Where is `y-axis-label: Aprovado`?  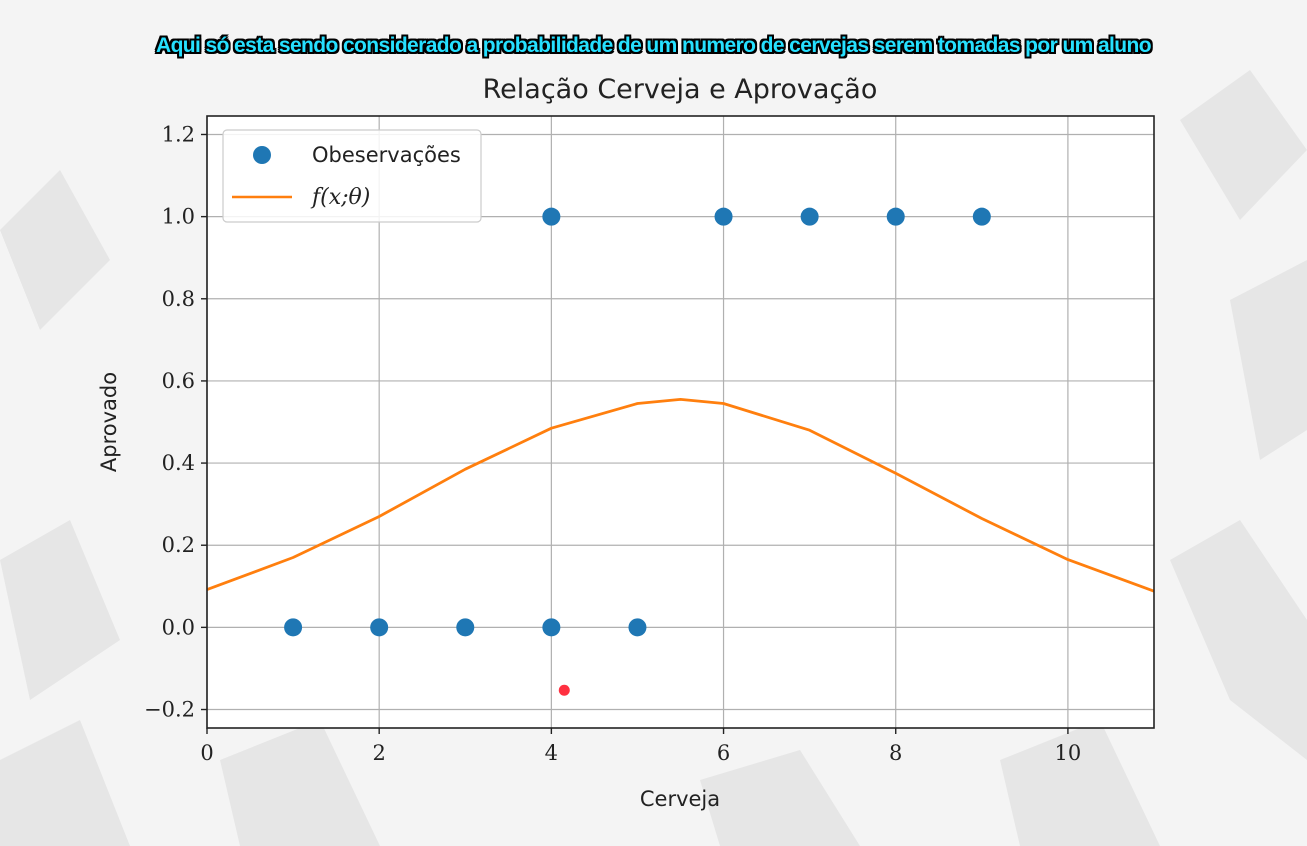
y-axis-label: Aprovado is located at coordinates (109, 422).